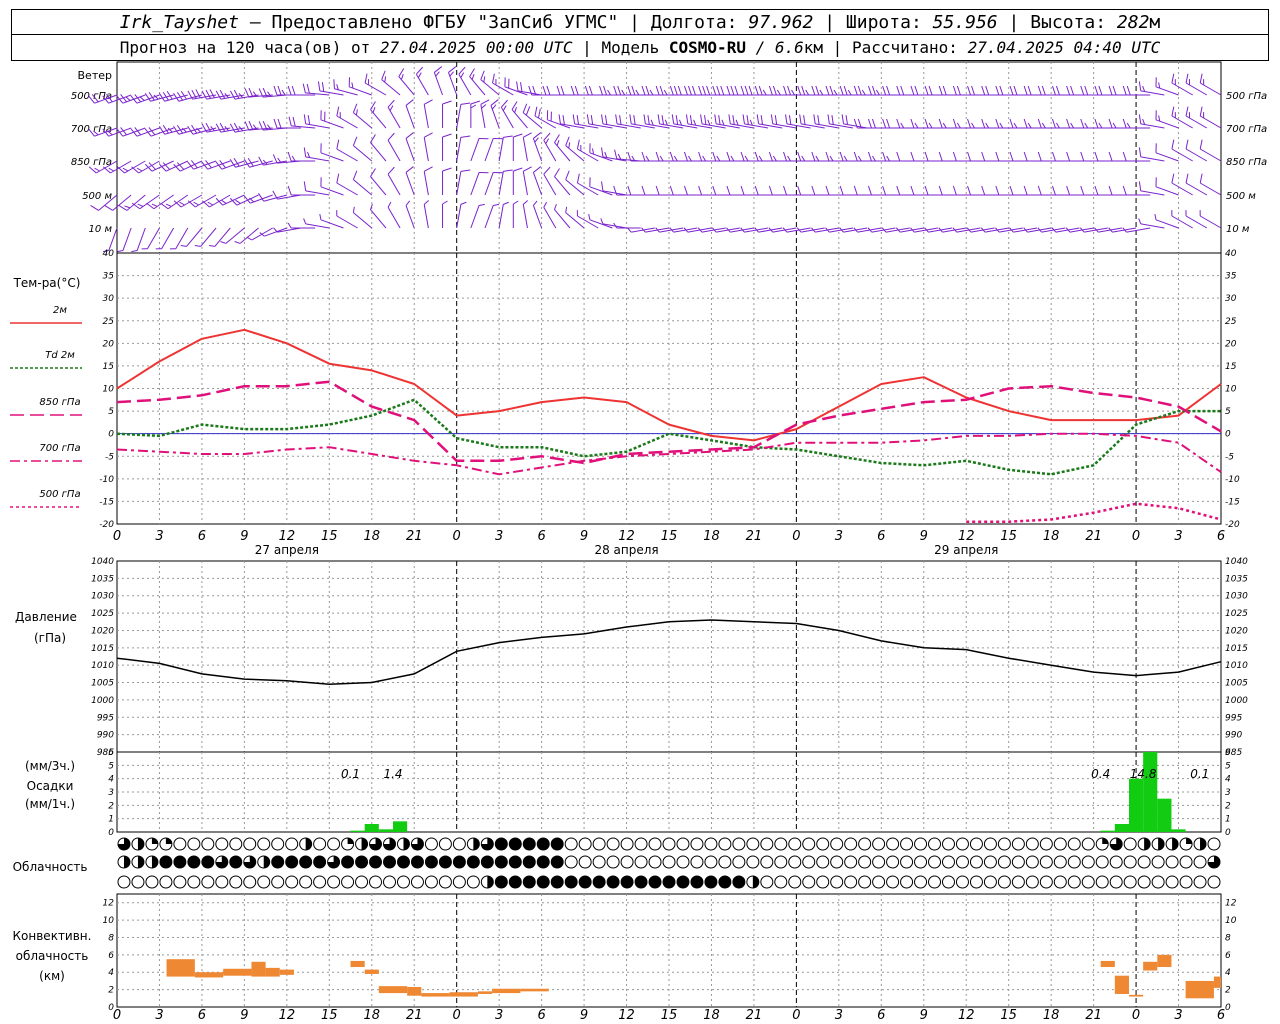  Describe the element at coordinates (457, 536) in the screenshot. I see `time-axis-tick: 0` at that location.